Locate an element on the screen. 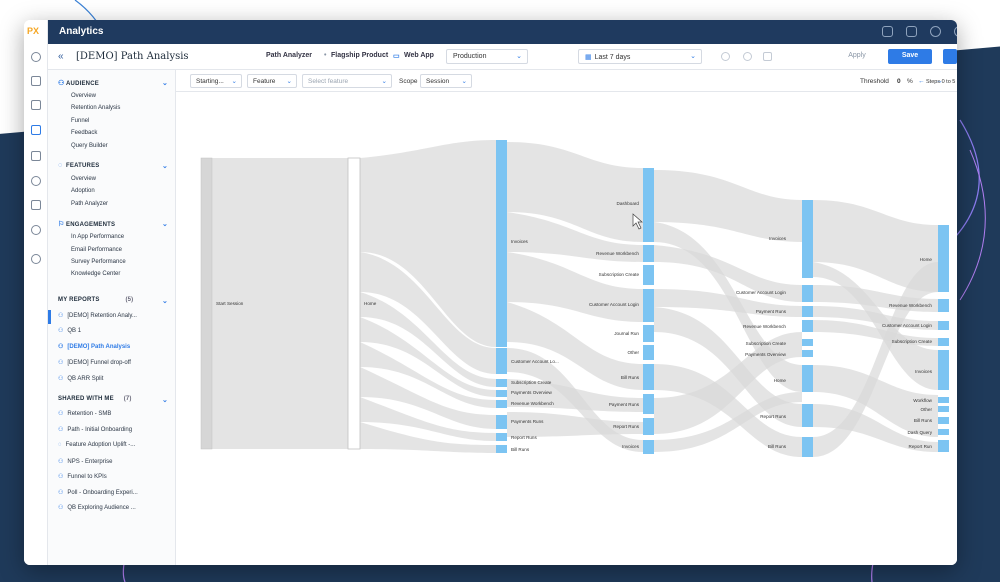 The image size is (1000, 582). save-button: Save is located at coordinates (910, 56).